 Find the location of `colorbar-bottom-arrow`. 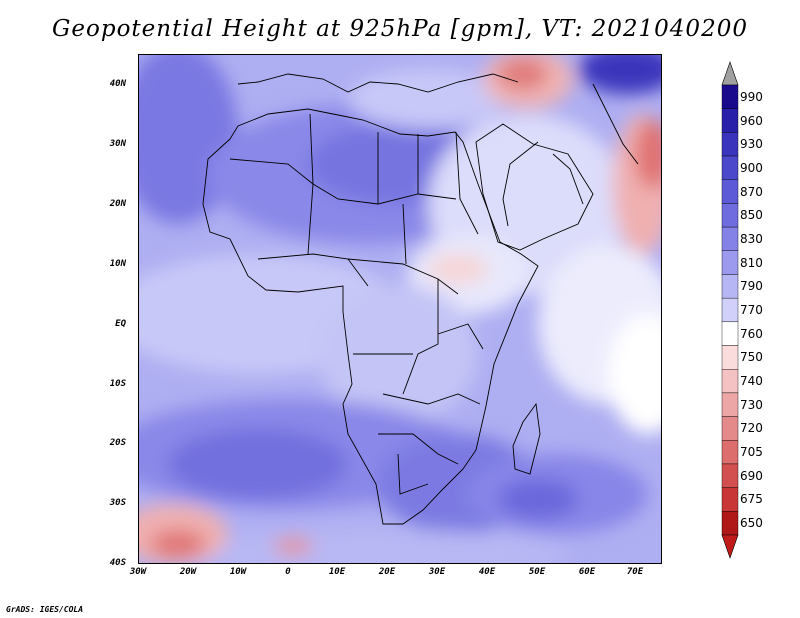

colorbar-bottom-arrow is located at coordinates (730, 546).